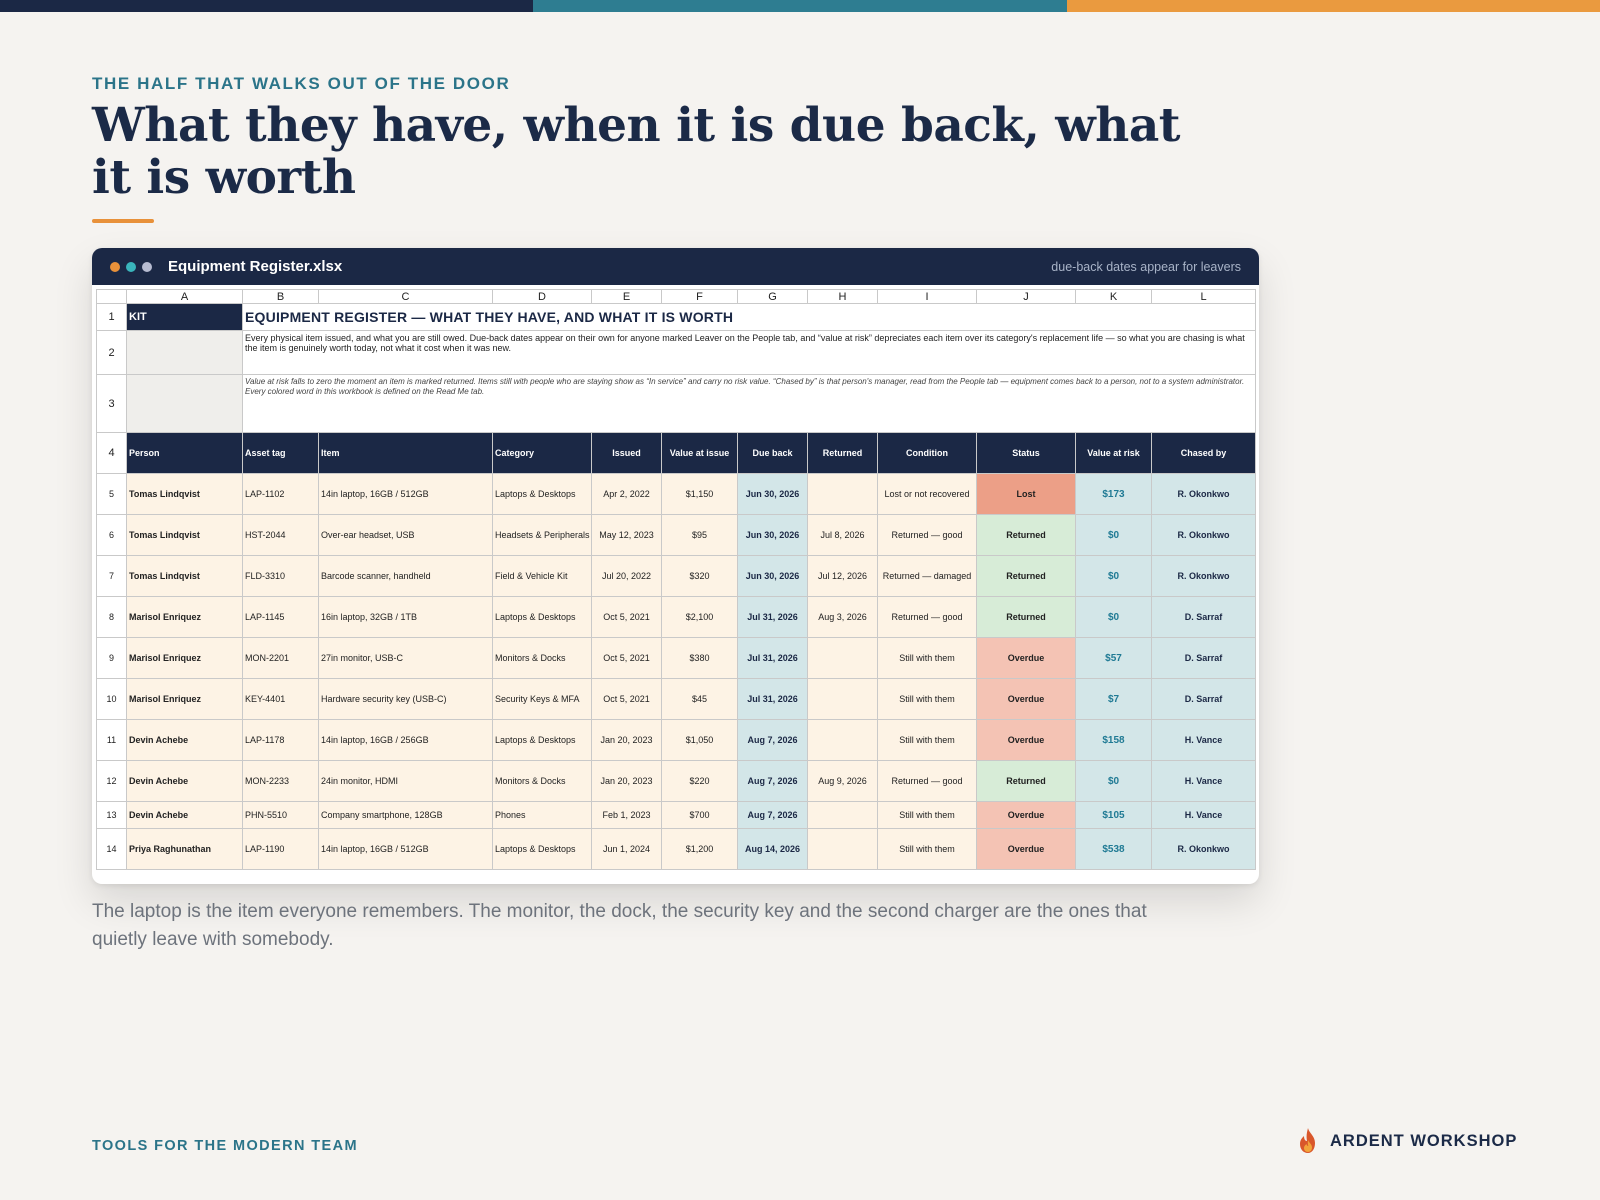 Image resolution: width=1600 pixels, height=1200 pixels. I want to click on header-cell: Asset tag, so click(280, 453).